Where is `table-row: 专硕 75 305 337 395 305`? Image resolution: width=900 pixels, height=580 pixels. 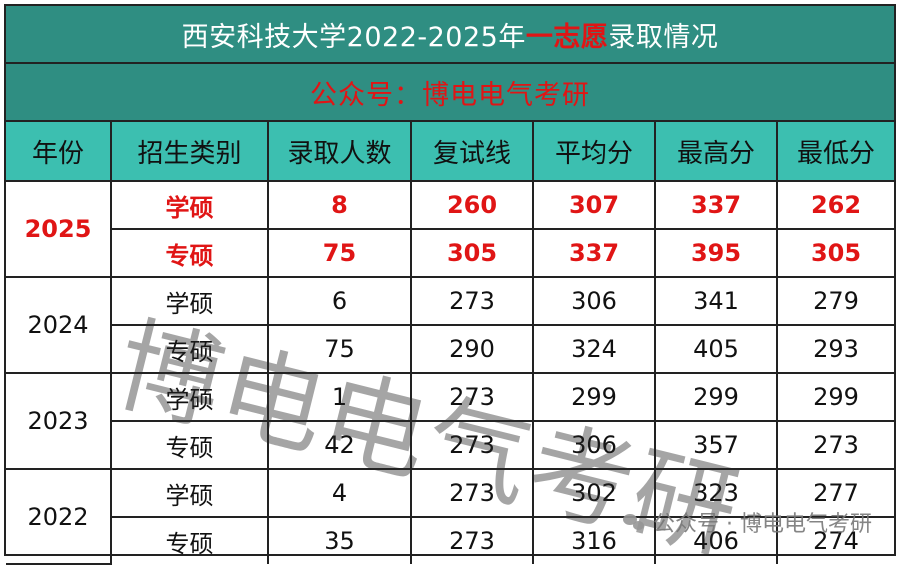 table-row: 专硕 75 305 337 395 305 is located at coordinates (450, 253).